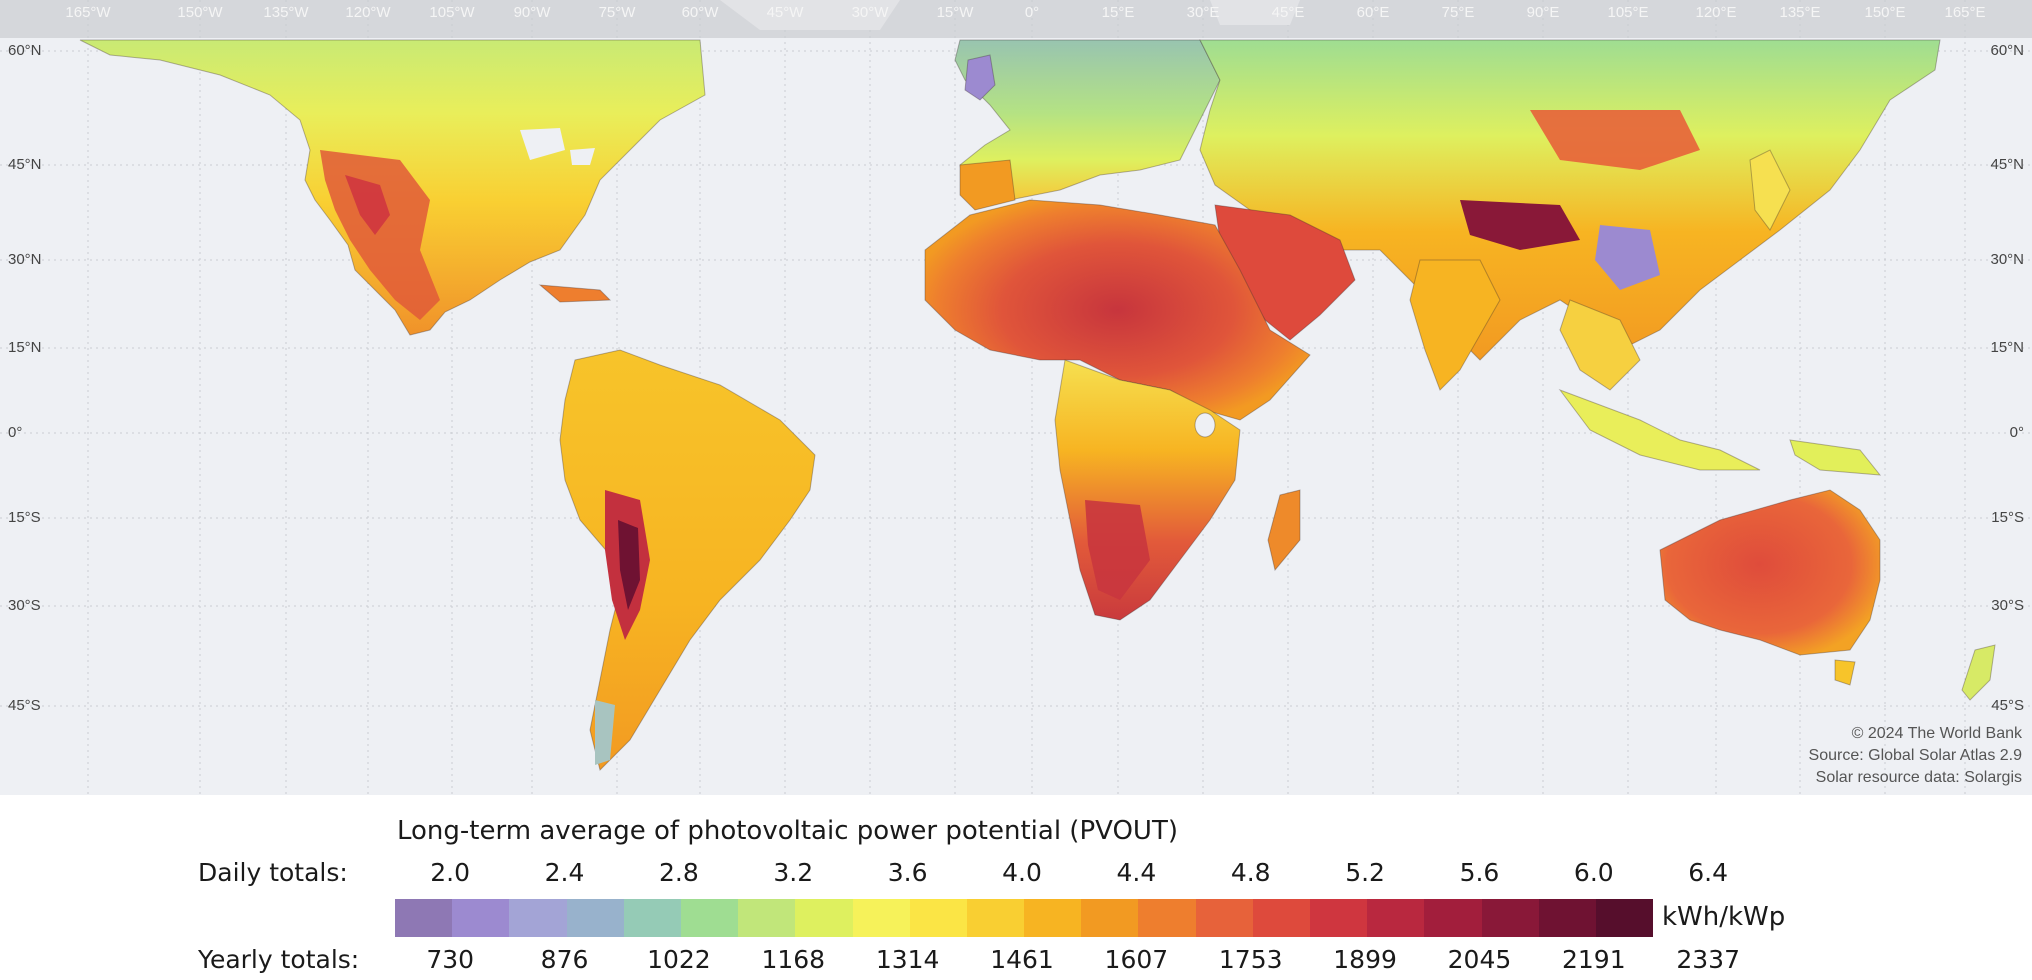 The width and height of the screenshot is (2032, 980). What do you see at coordinates (1203, 12) in the screenshot?
I see `longitude-label: 30°E` at bounding box center [1203, 12].